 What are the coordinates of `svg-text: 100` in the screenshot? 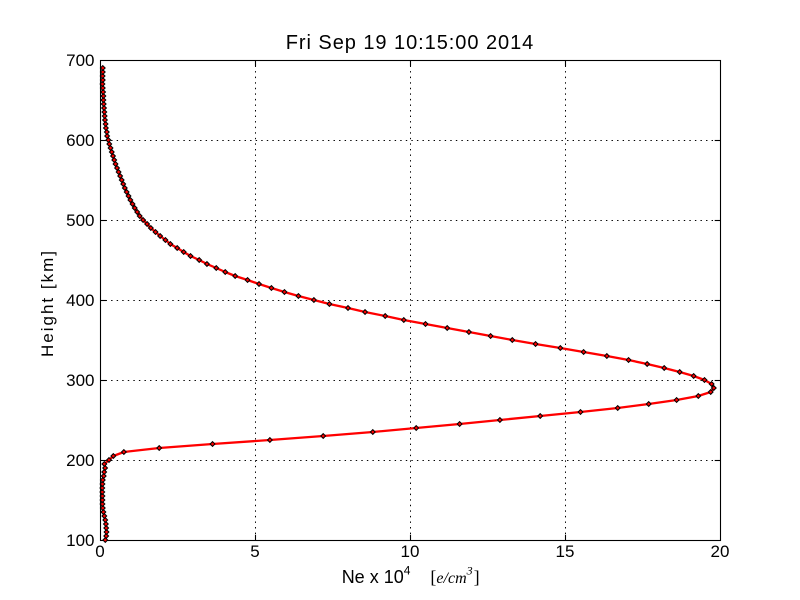 It's located at (80, 540).